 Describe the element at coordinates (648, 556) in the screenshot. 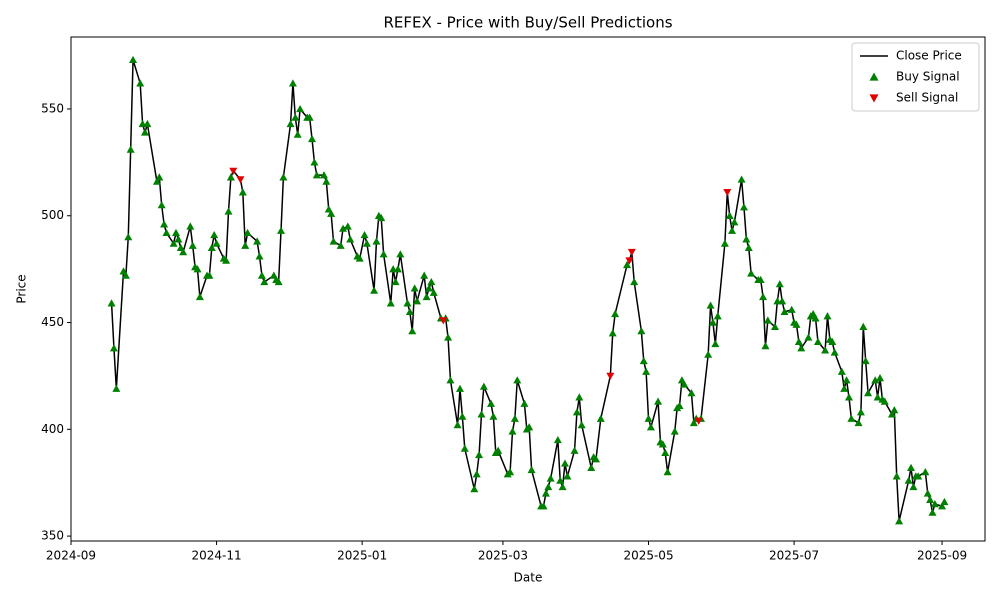

I see `x-tick-label: 2025-05` at that location.